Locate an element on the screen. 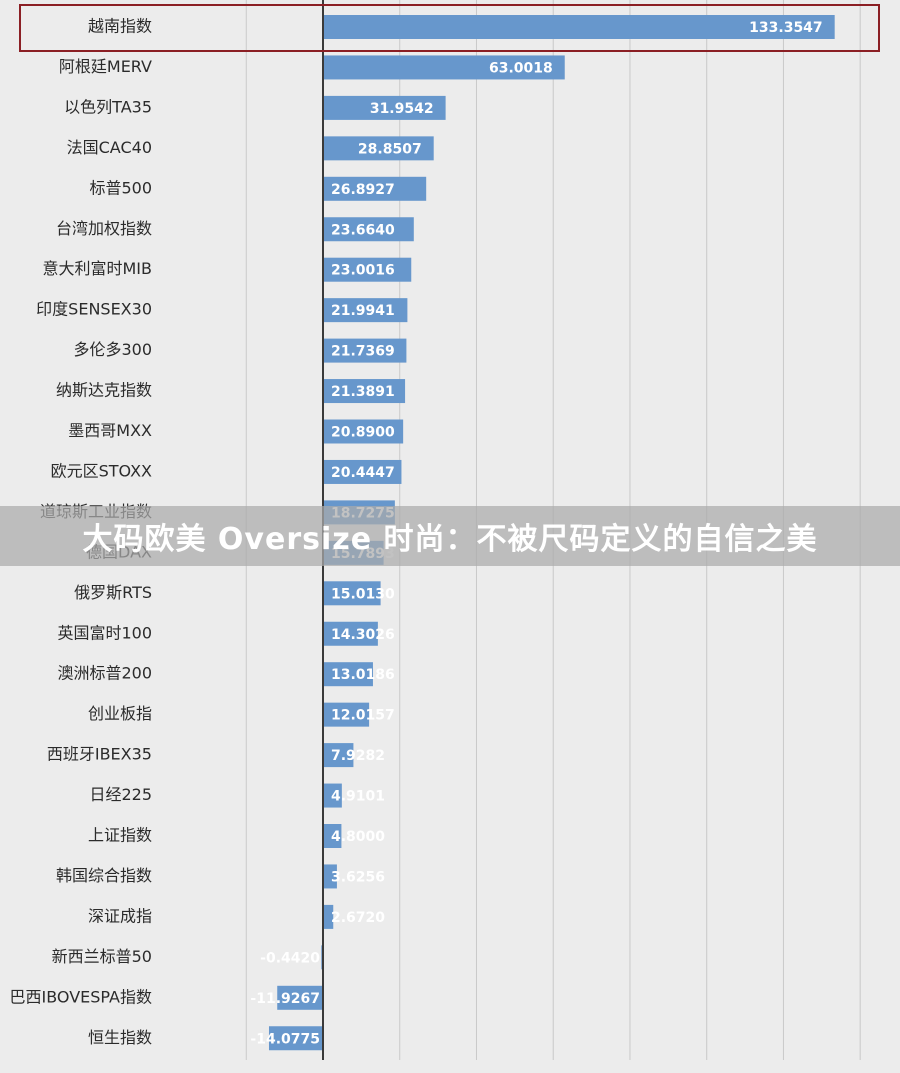  value-label: -11.9267 is located at coordinates (285, 999).